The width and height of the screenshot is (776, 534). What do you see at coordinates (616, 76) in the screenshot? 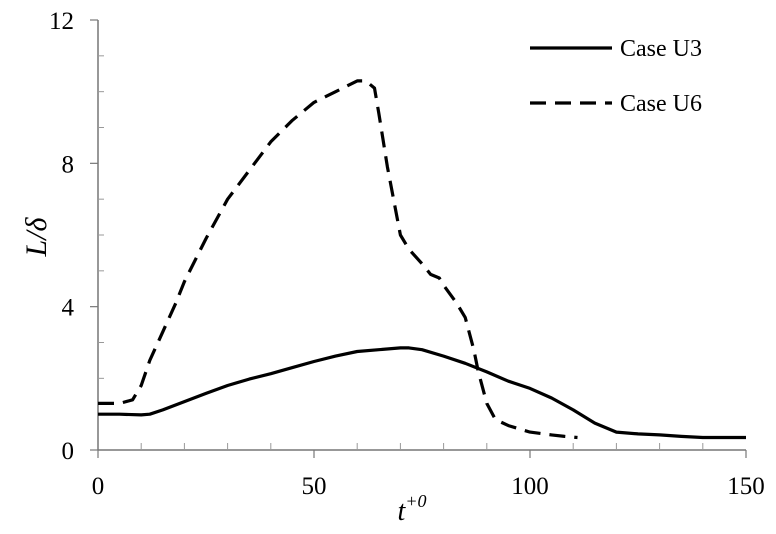
I see `legend: Case U3 Case U6` at bounding box center [616, 76].